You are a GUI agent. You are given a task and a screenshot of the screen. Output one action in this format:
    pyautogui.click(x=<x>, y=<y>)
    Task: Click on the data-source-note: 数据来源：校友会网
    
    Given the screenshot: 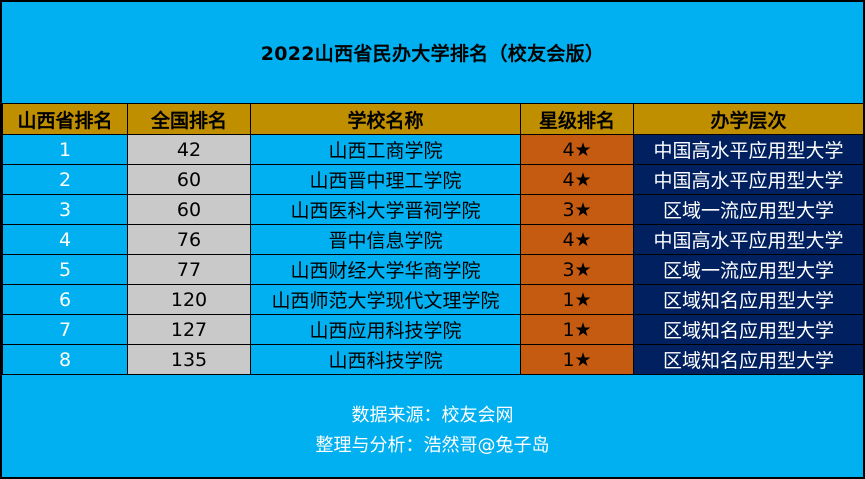 What is the action you would take?
    pyautogui.click(x=432, y=415)
    